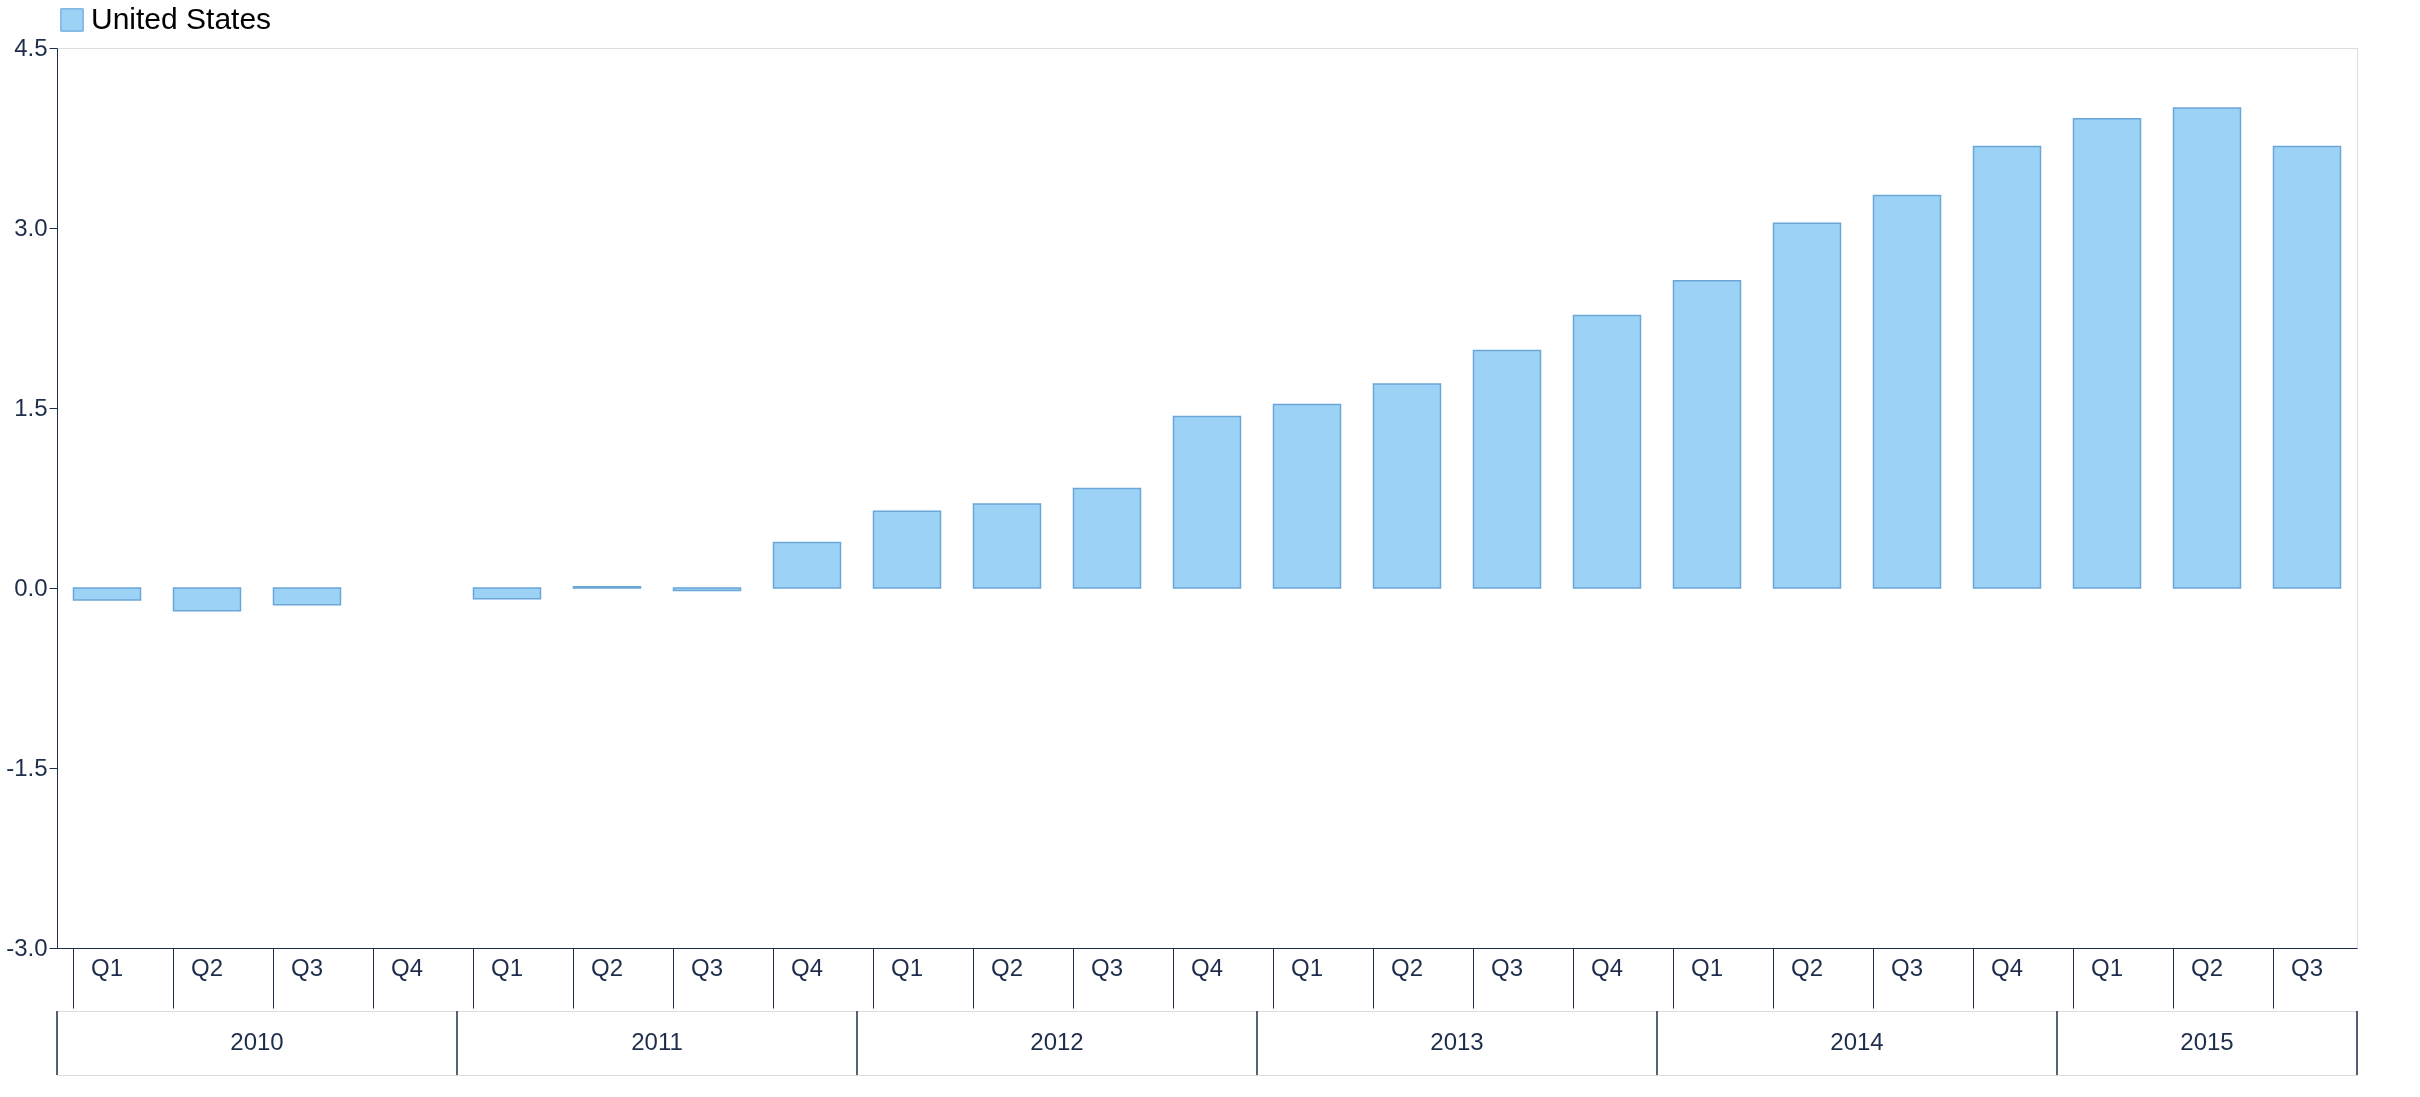 This screenshot has width=2420, height=1097. Describe the element at coordinates (27, 767) in the screenshot. I see `y-tick-label: -1.5` at that location.